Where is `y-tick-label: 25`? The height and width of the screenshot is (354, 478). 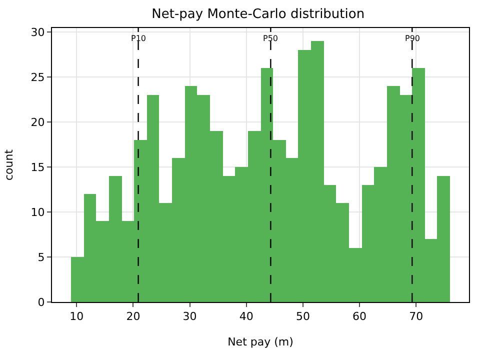 y-tick-label: 25 is located at coordinates (37, 77).